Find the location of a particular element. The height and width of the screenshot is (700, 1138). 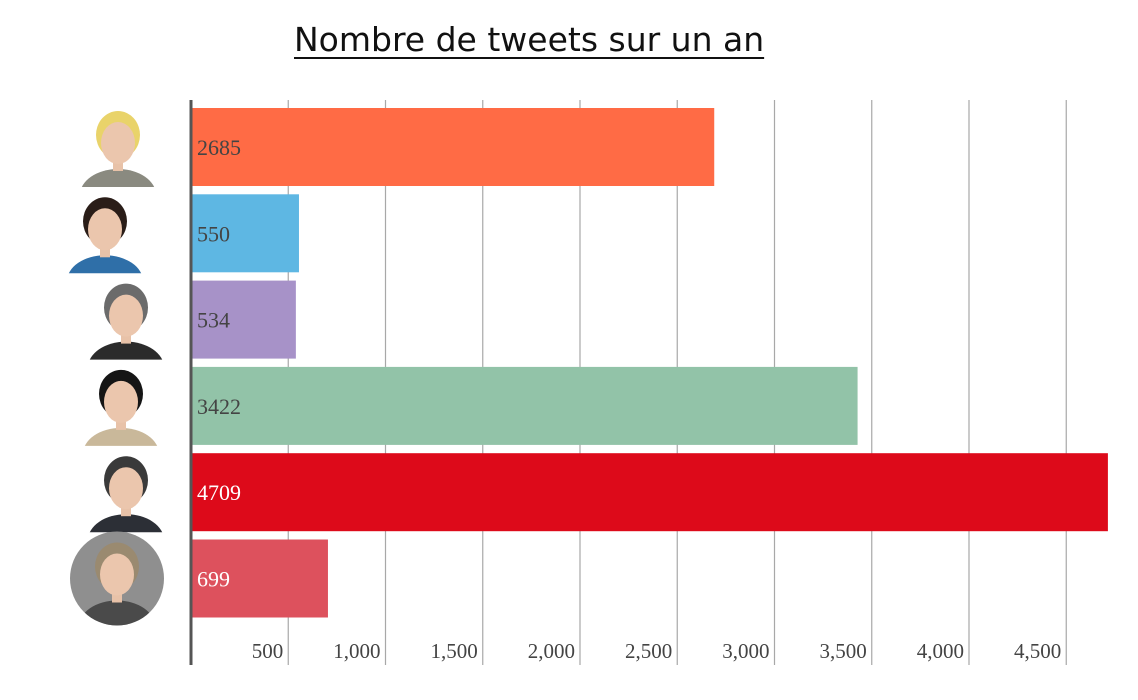

portrait-man-bald-icon is located at coordinates (126, 492).